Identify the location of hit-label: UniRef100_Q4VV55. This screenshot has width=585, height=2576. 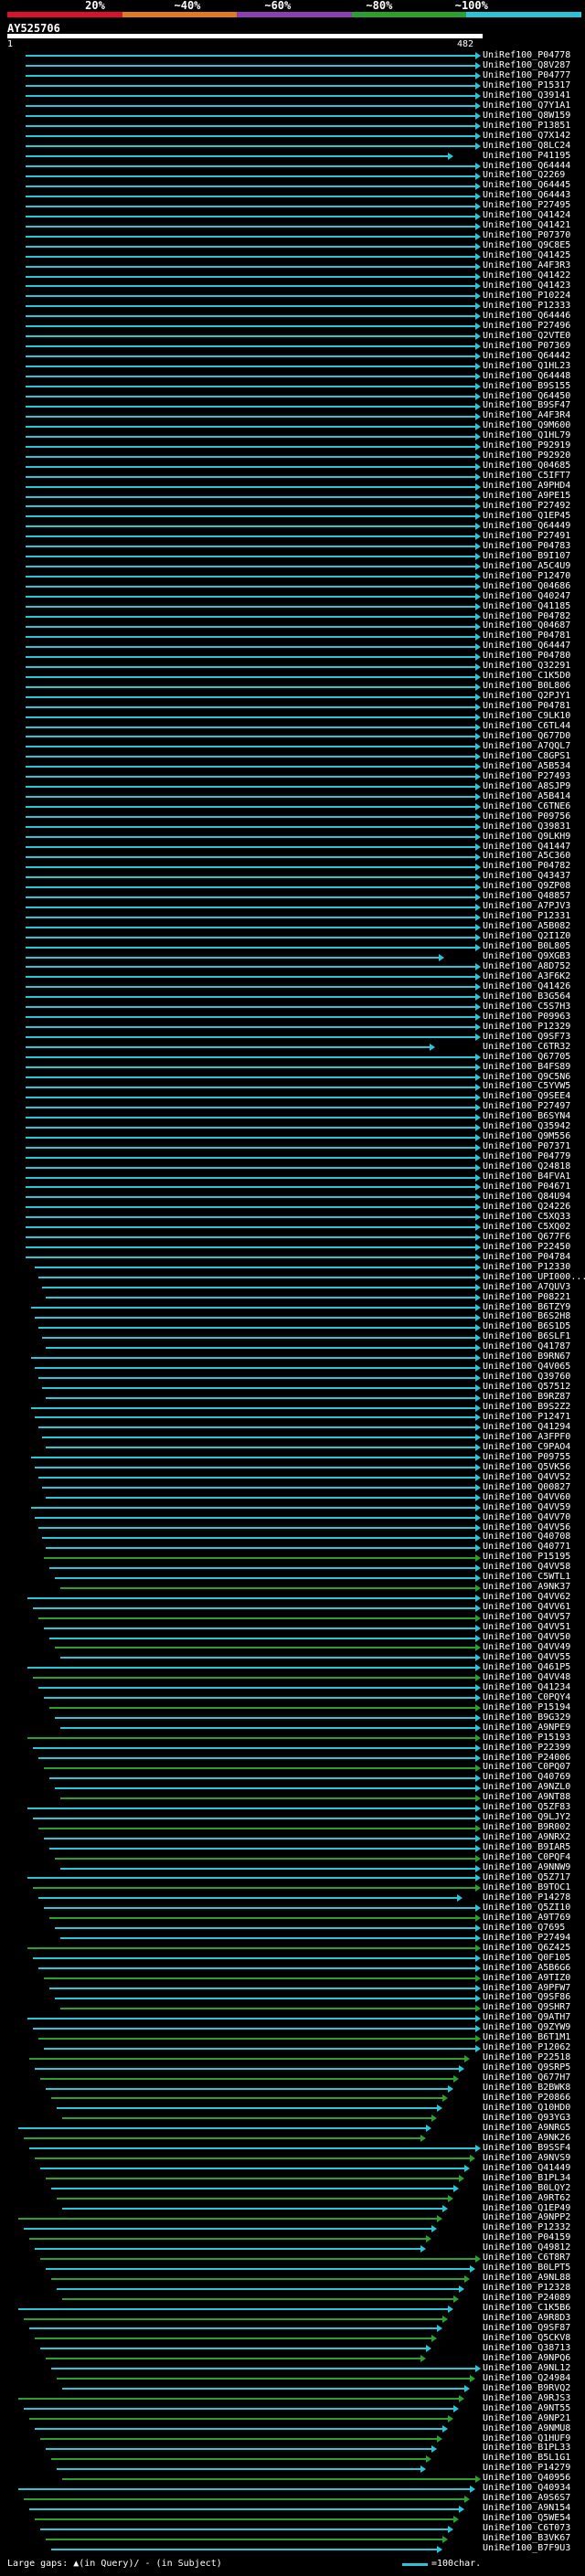
(527, 1656).